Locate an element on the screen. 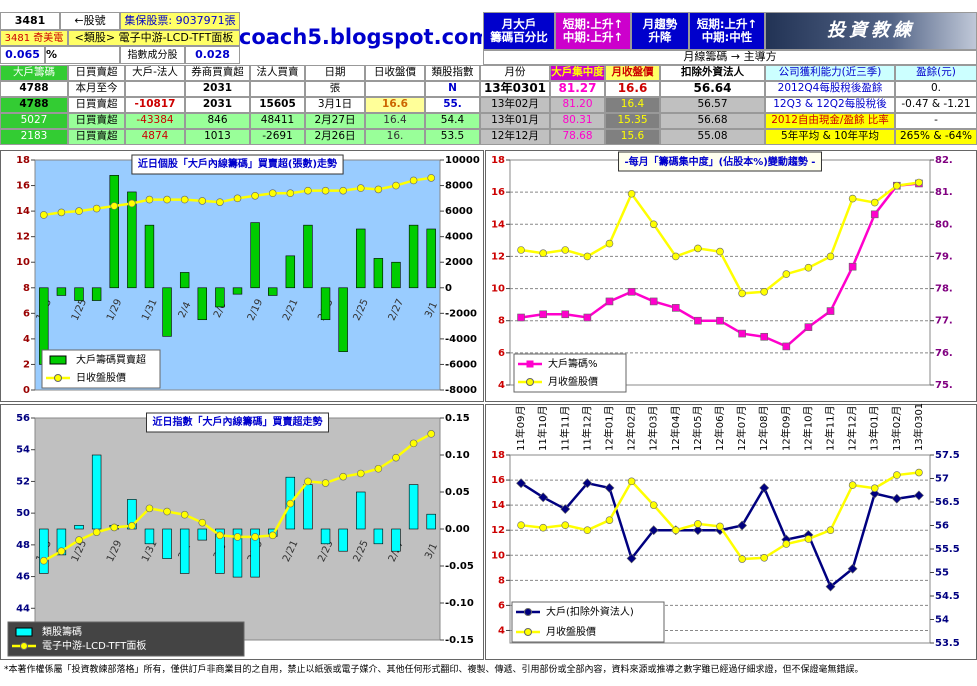  stock-no-hint: ←股號 is located at coordinates (90, 21).